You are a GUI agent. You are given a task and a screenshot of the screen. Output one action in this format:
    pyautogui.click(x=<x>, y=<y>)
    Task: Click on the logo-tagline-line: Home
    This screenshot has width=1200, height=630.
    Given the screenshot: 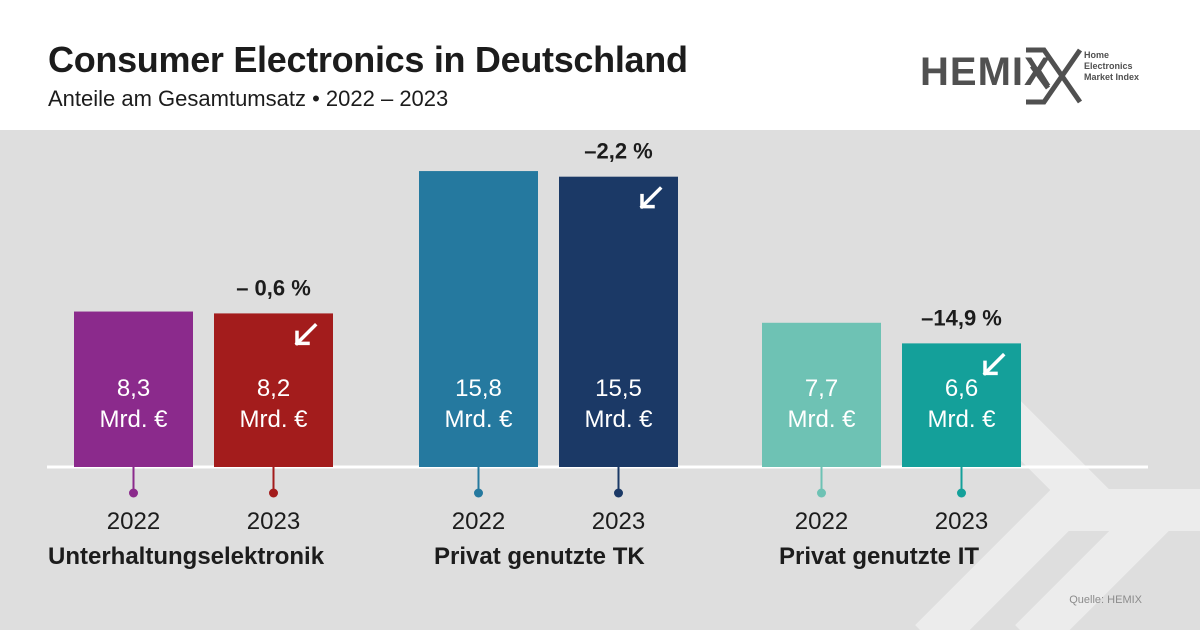 What is the action you would take?
    pyautogui.click(x=1097, y=55)
    